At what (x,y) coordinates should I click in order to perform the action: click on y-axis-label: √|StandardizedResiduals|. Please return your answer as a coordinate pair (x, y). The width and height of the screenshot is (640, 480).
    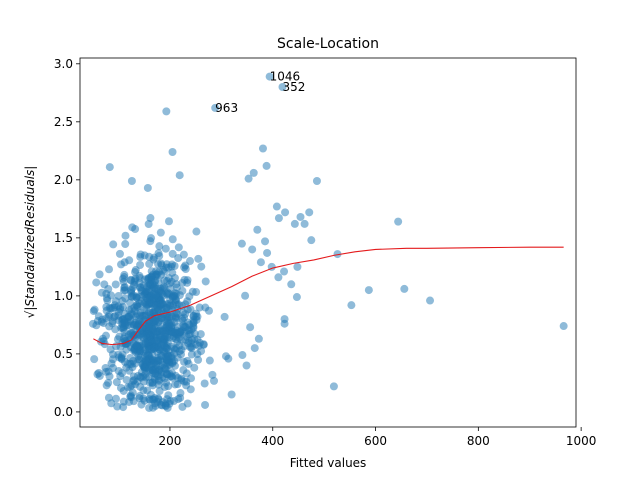
    Looking at the image, I should click on (30, 242).